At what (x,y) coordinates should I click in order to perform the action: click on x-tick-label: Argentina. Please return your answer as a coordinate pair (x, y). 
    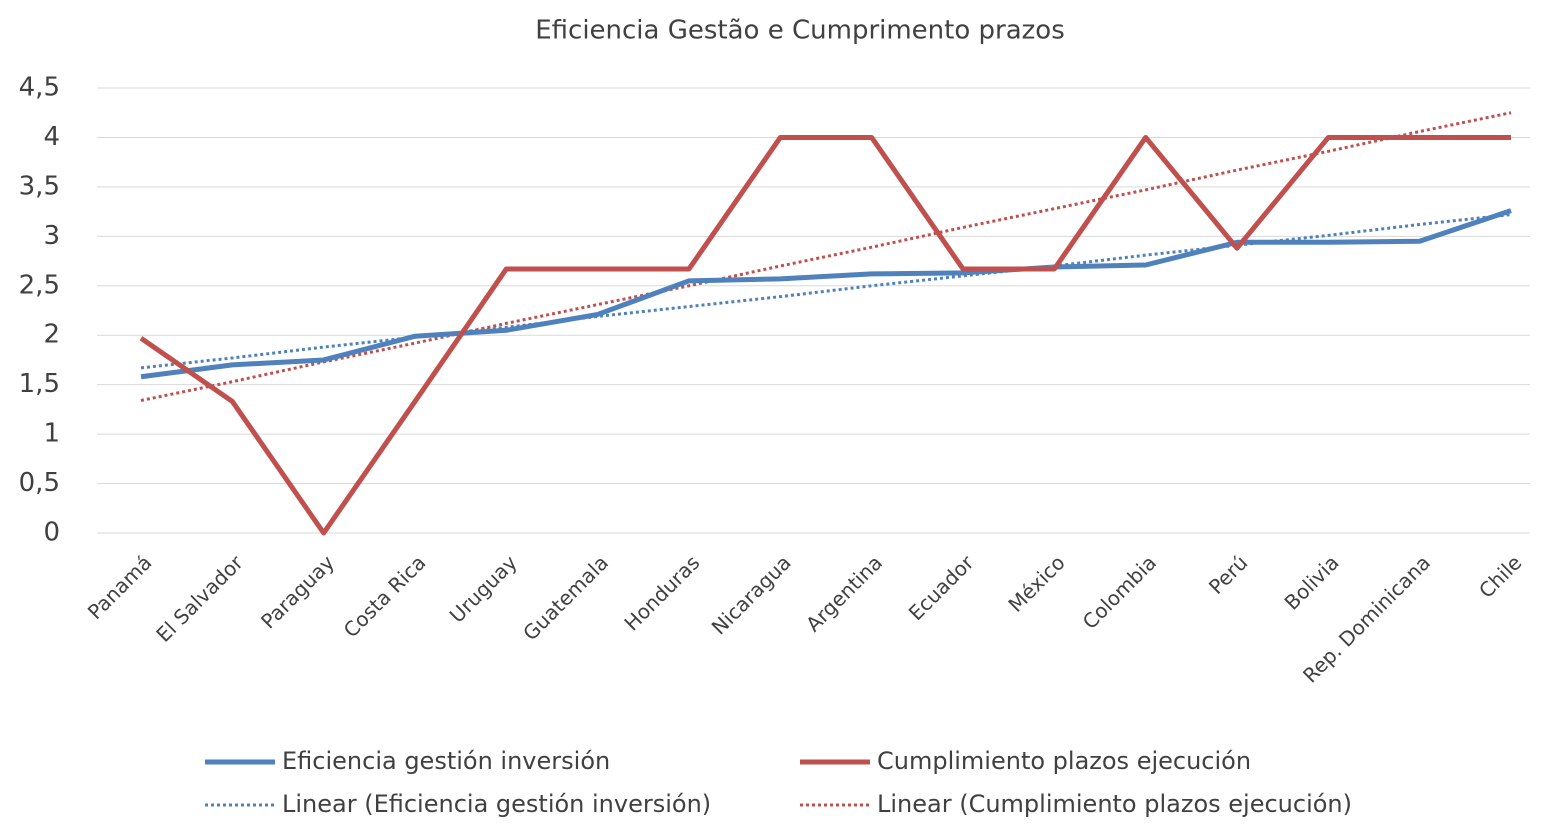
    Looking at the image, I should click on (844, 593).